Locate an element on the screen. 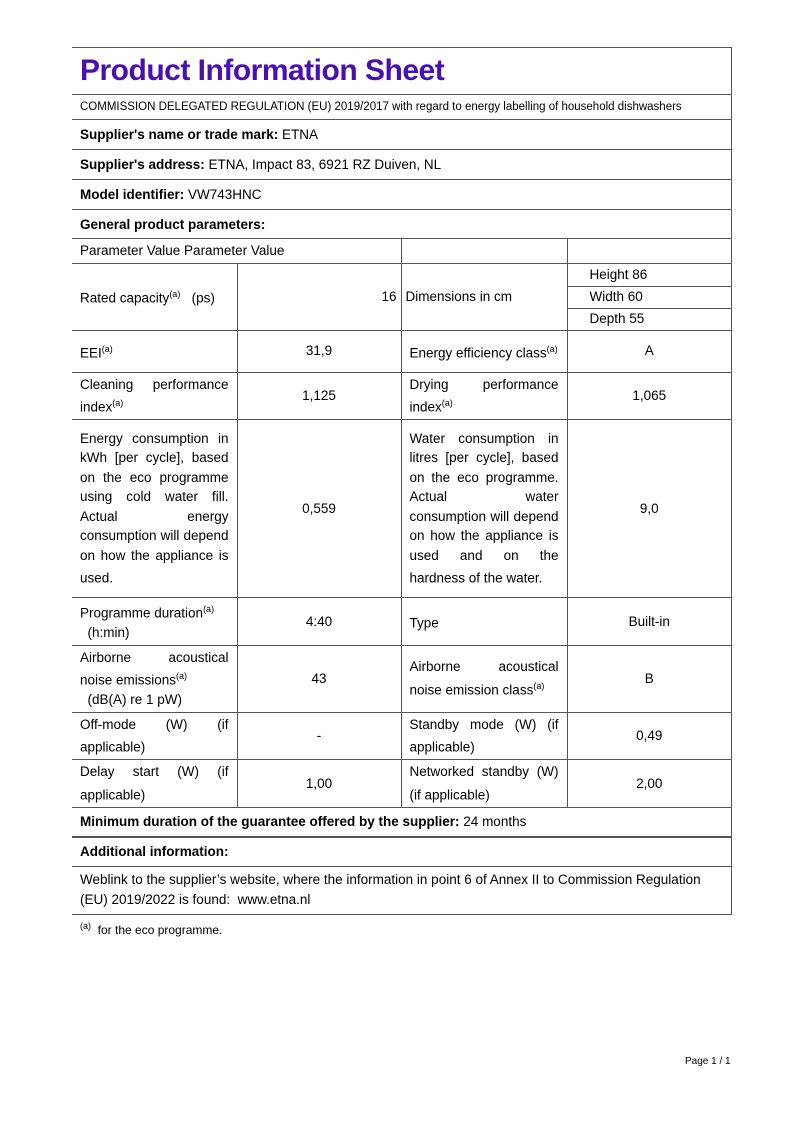 This screenshot has width=802, height=1134. parameter-value: 9,0 is located at coordinates (649, 508).